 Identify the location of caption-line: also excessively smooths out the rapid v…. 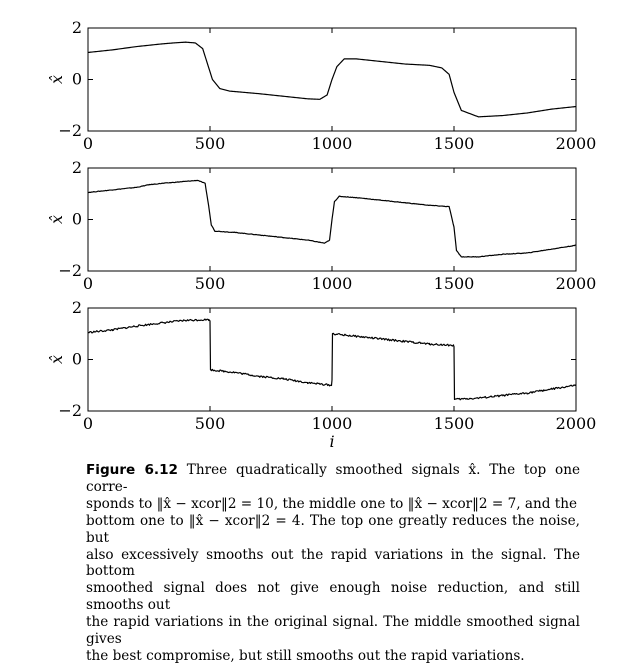
(333, 563).